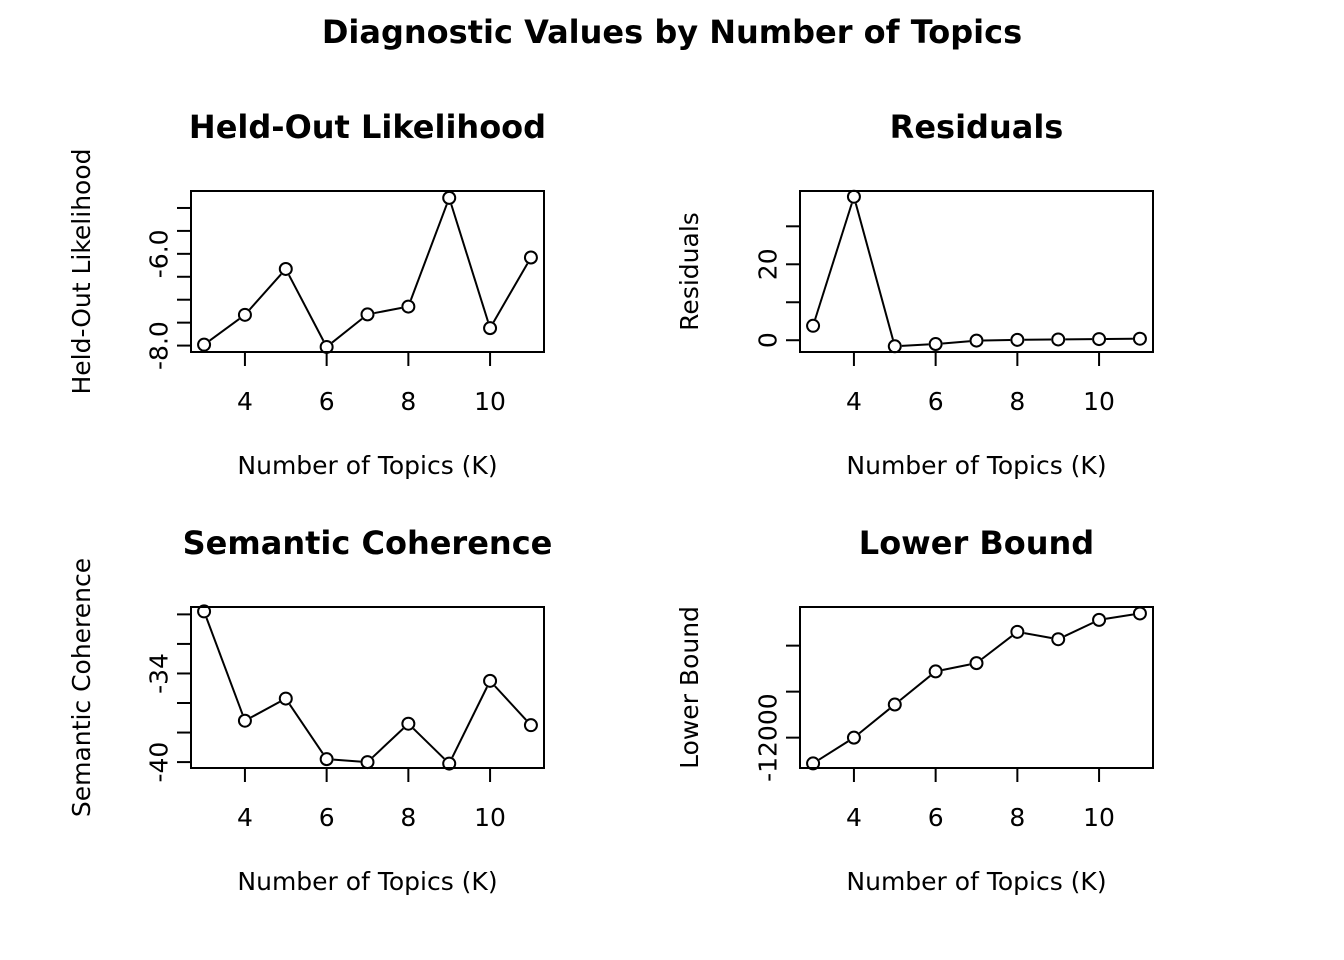 This screenshot has width=1344, height=960. I want to click on series-residuals, so click(976, 271).